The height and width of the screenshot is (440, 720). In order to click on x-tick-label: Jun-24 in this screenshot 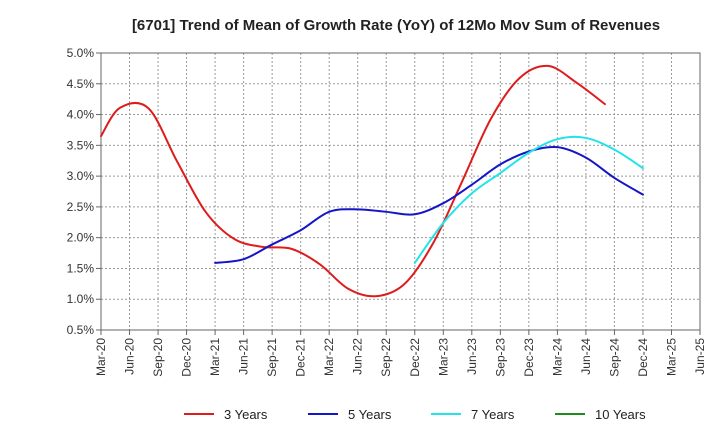, I will do `click(586, 356)`.